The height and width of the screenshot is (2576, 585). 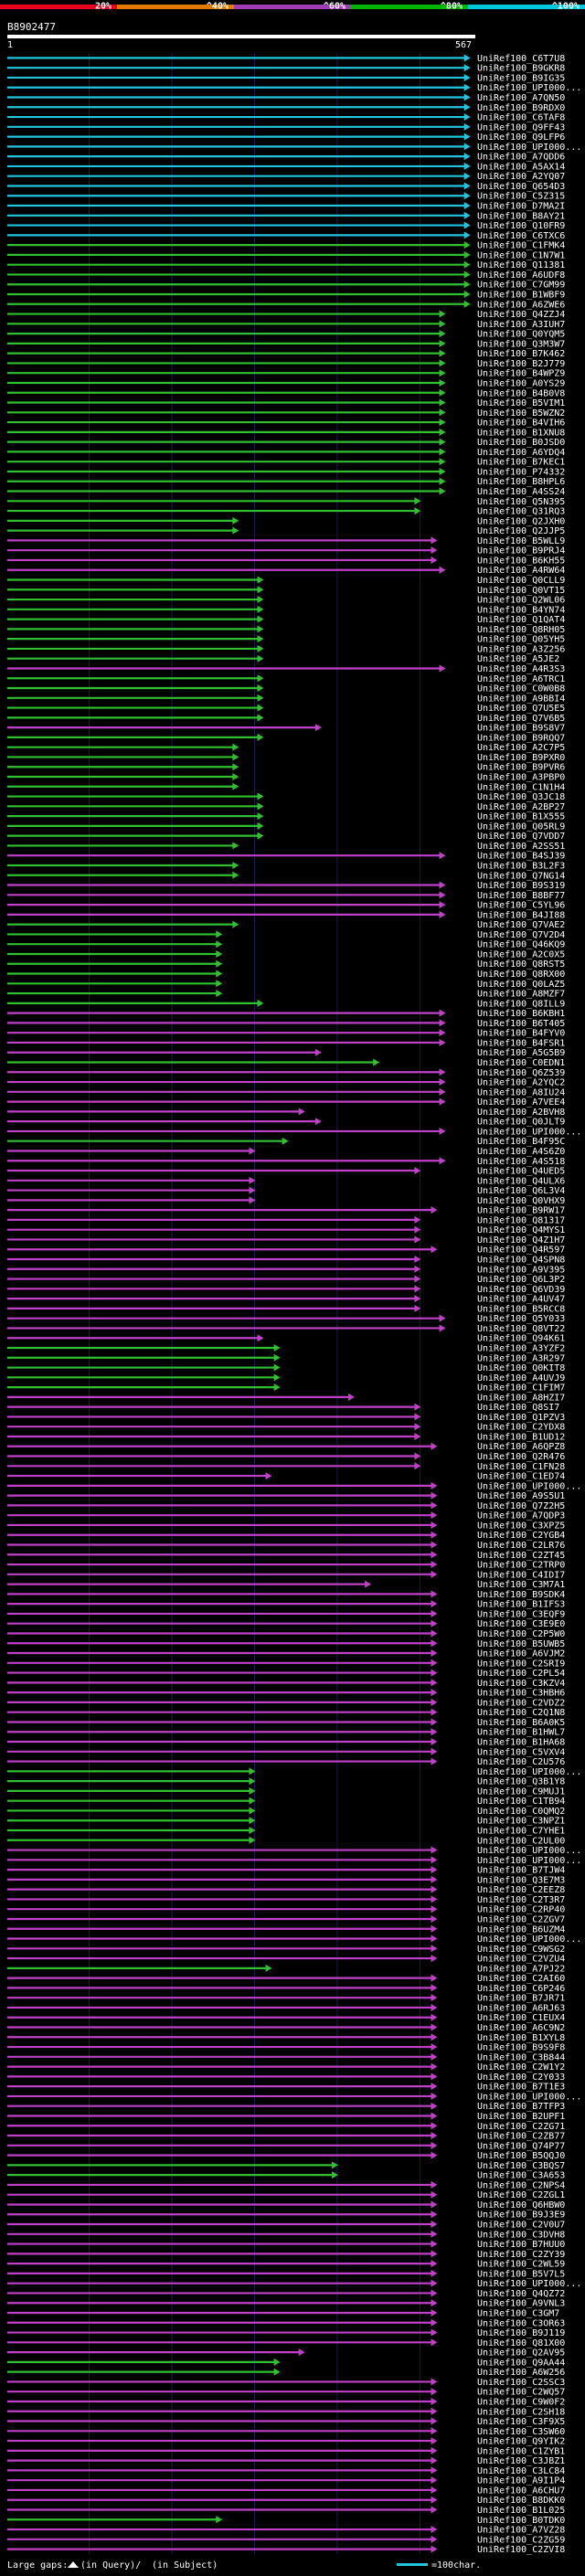 I want to click on hit-label: UniRef100_A4UVJ9, so click(x=521, y=1378).